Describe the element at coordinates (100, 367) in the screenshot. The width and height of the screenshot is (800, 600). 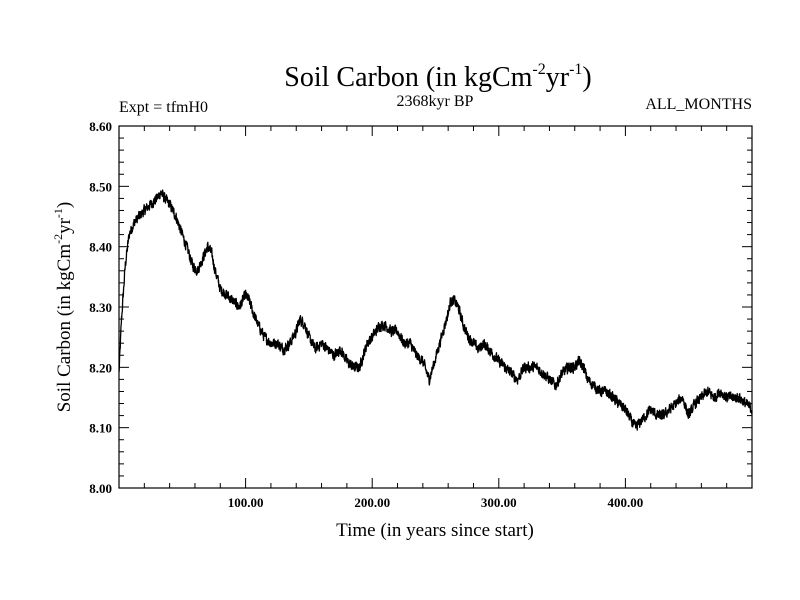
I see `y-tick-label: 8.20` at that location.